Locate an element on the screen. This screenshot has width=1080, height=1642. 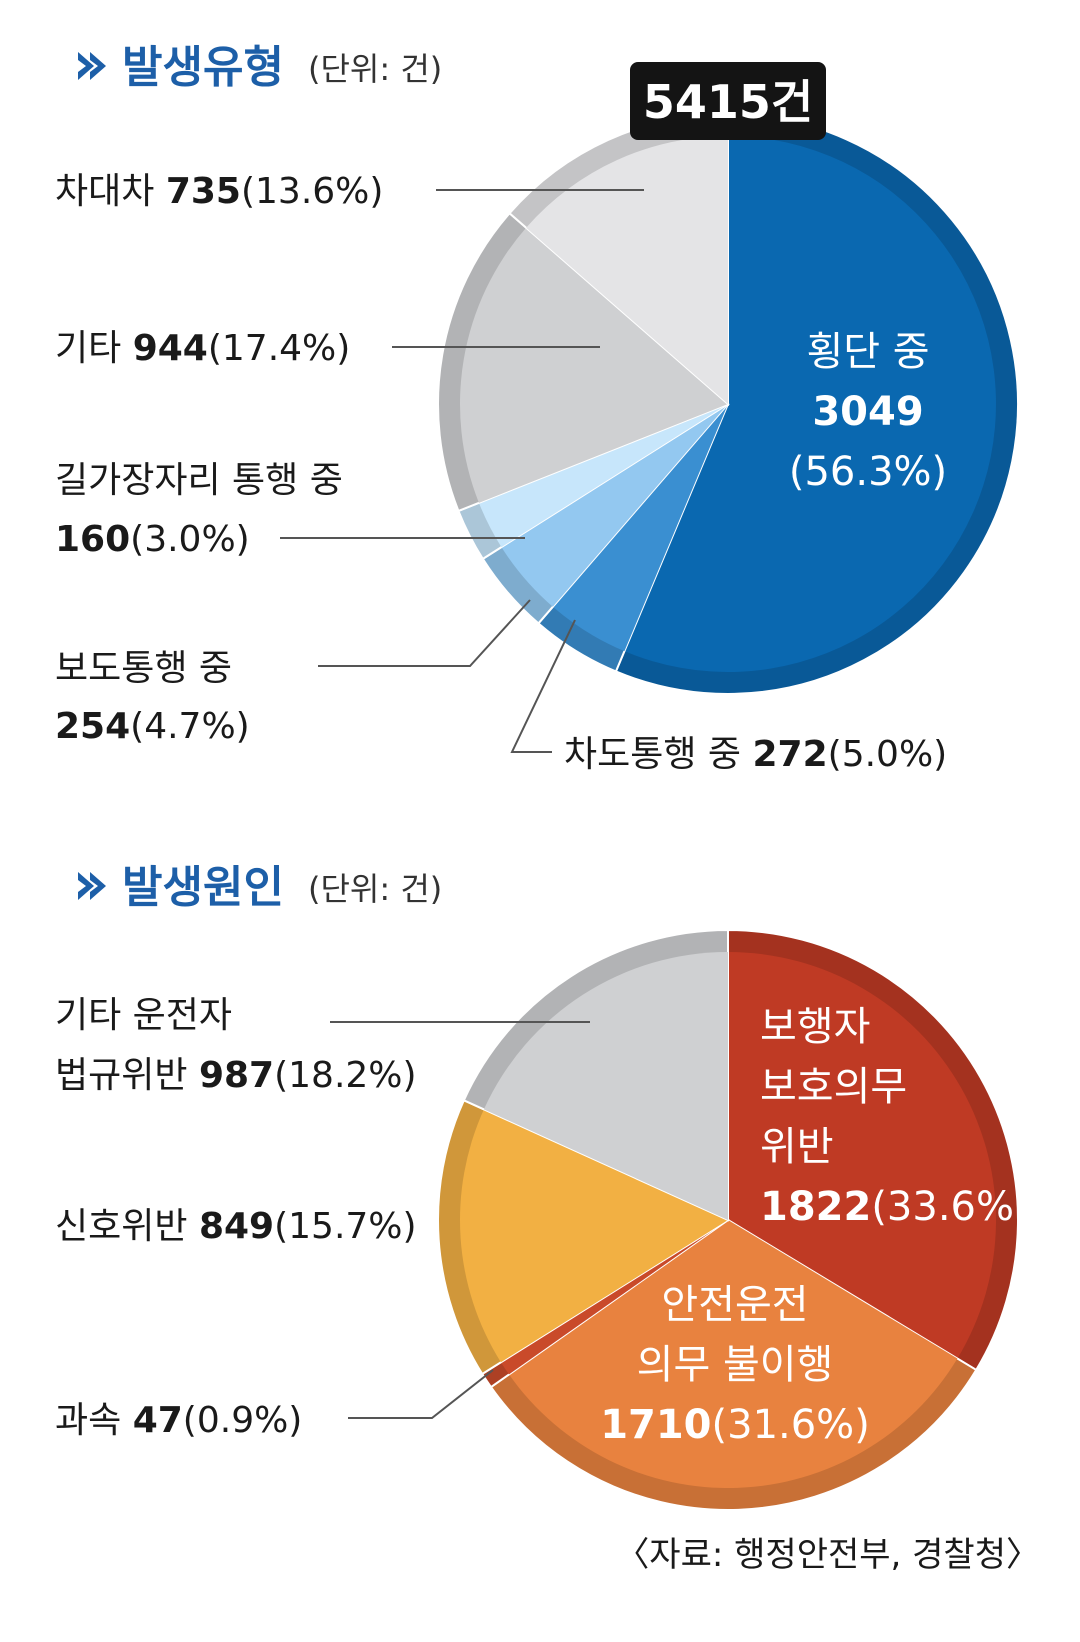
cause-label-c2-value: 1710 is located at coordinates (655, 1425).